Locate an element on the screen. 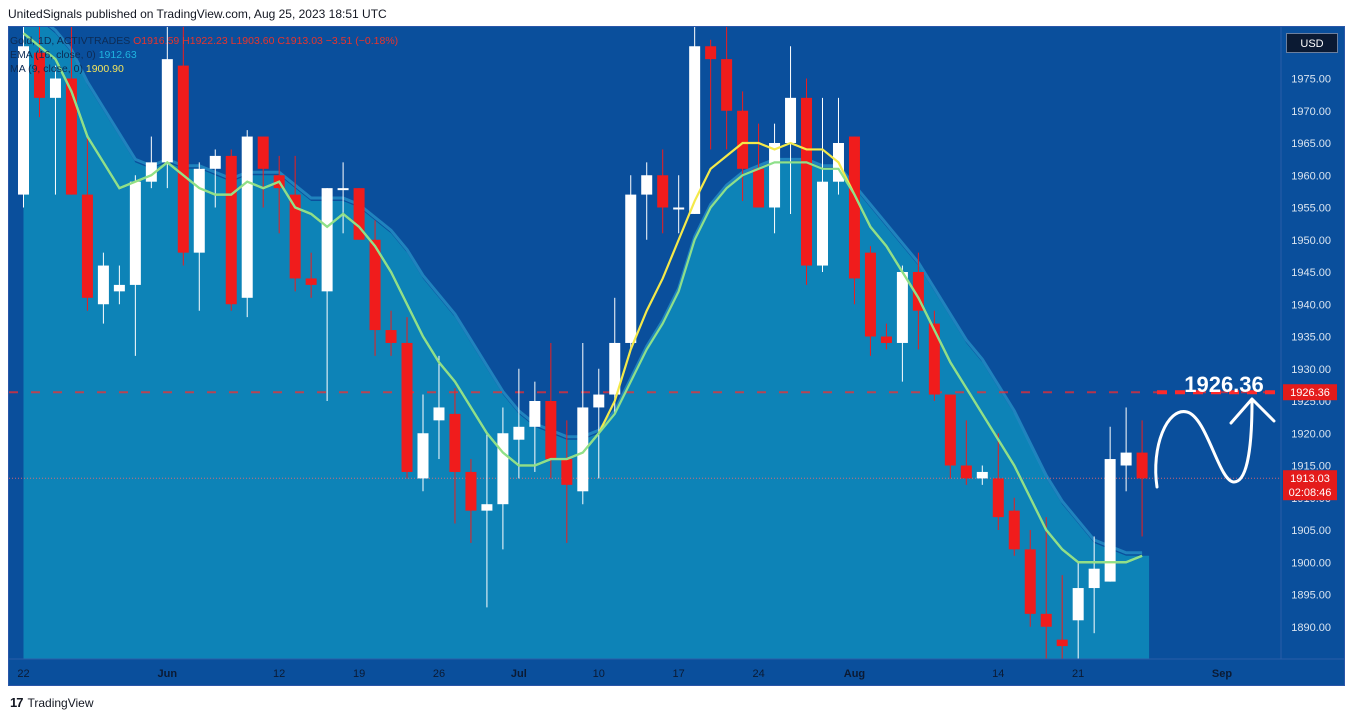 The width and height of the screenshot is (1355, 721). time-tick-label: 22 is located at coordinates (23, 674).